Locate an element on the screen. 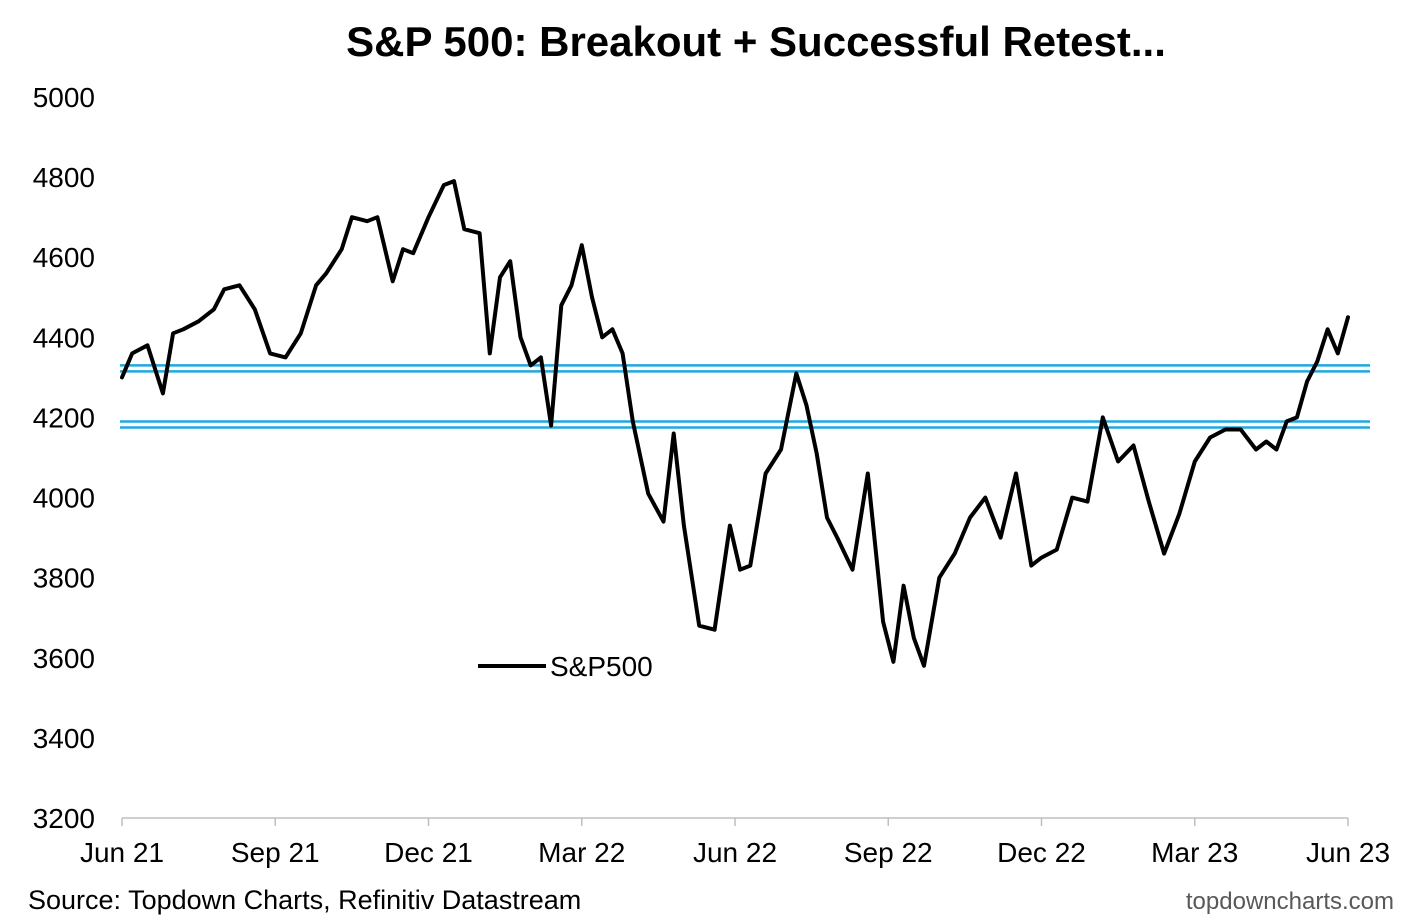 The image size is (1422, 920). x-tick-label: Jun 22 is located at coordinates (735, 852).